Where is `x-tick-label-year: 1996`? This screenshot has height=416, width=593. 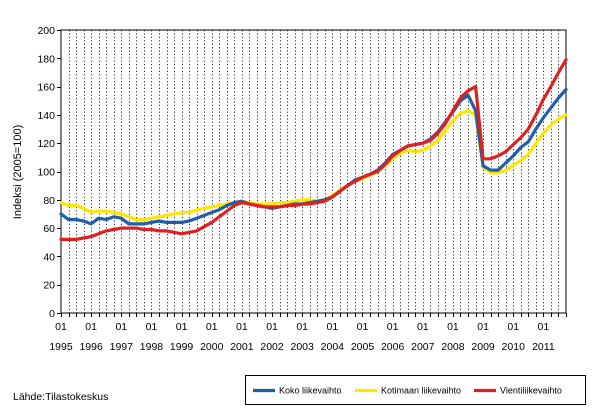 x-tick-label-year: 1996 is located at coordinates (91, 347).